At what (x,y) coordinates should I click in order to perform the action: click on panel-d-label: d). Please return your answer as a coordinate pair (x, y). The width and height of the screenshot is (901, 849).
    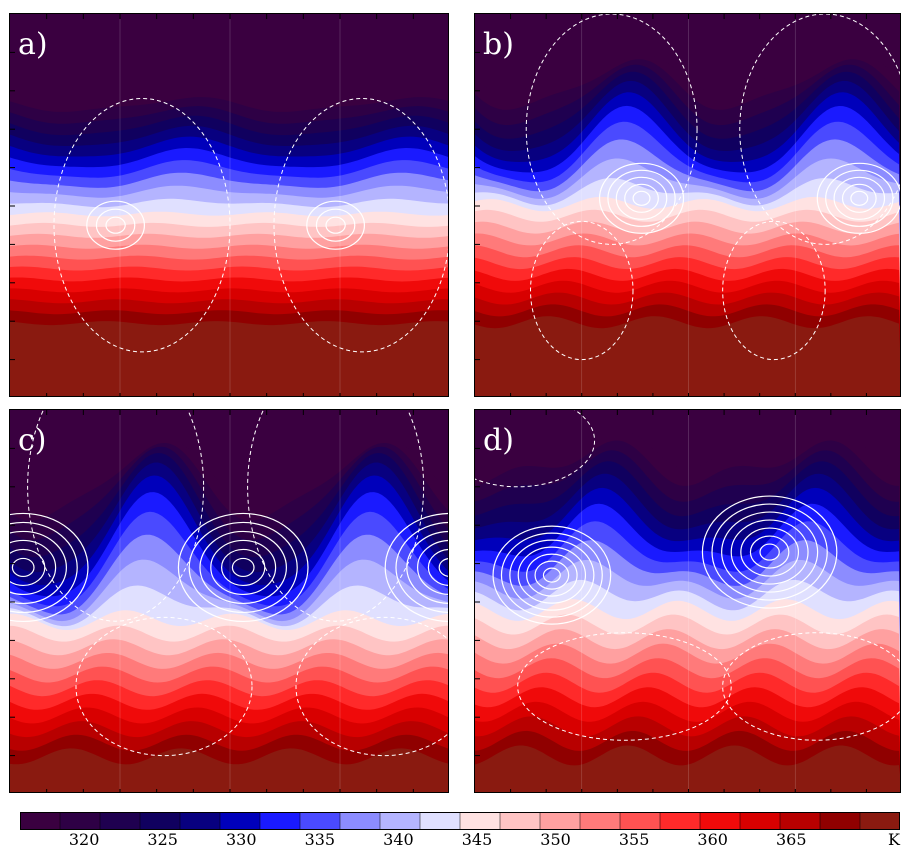
    Looking at the image, I should click on (498, 440).